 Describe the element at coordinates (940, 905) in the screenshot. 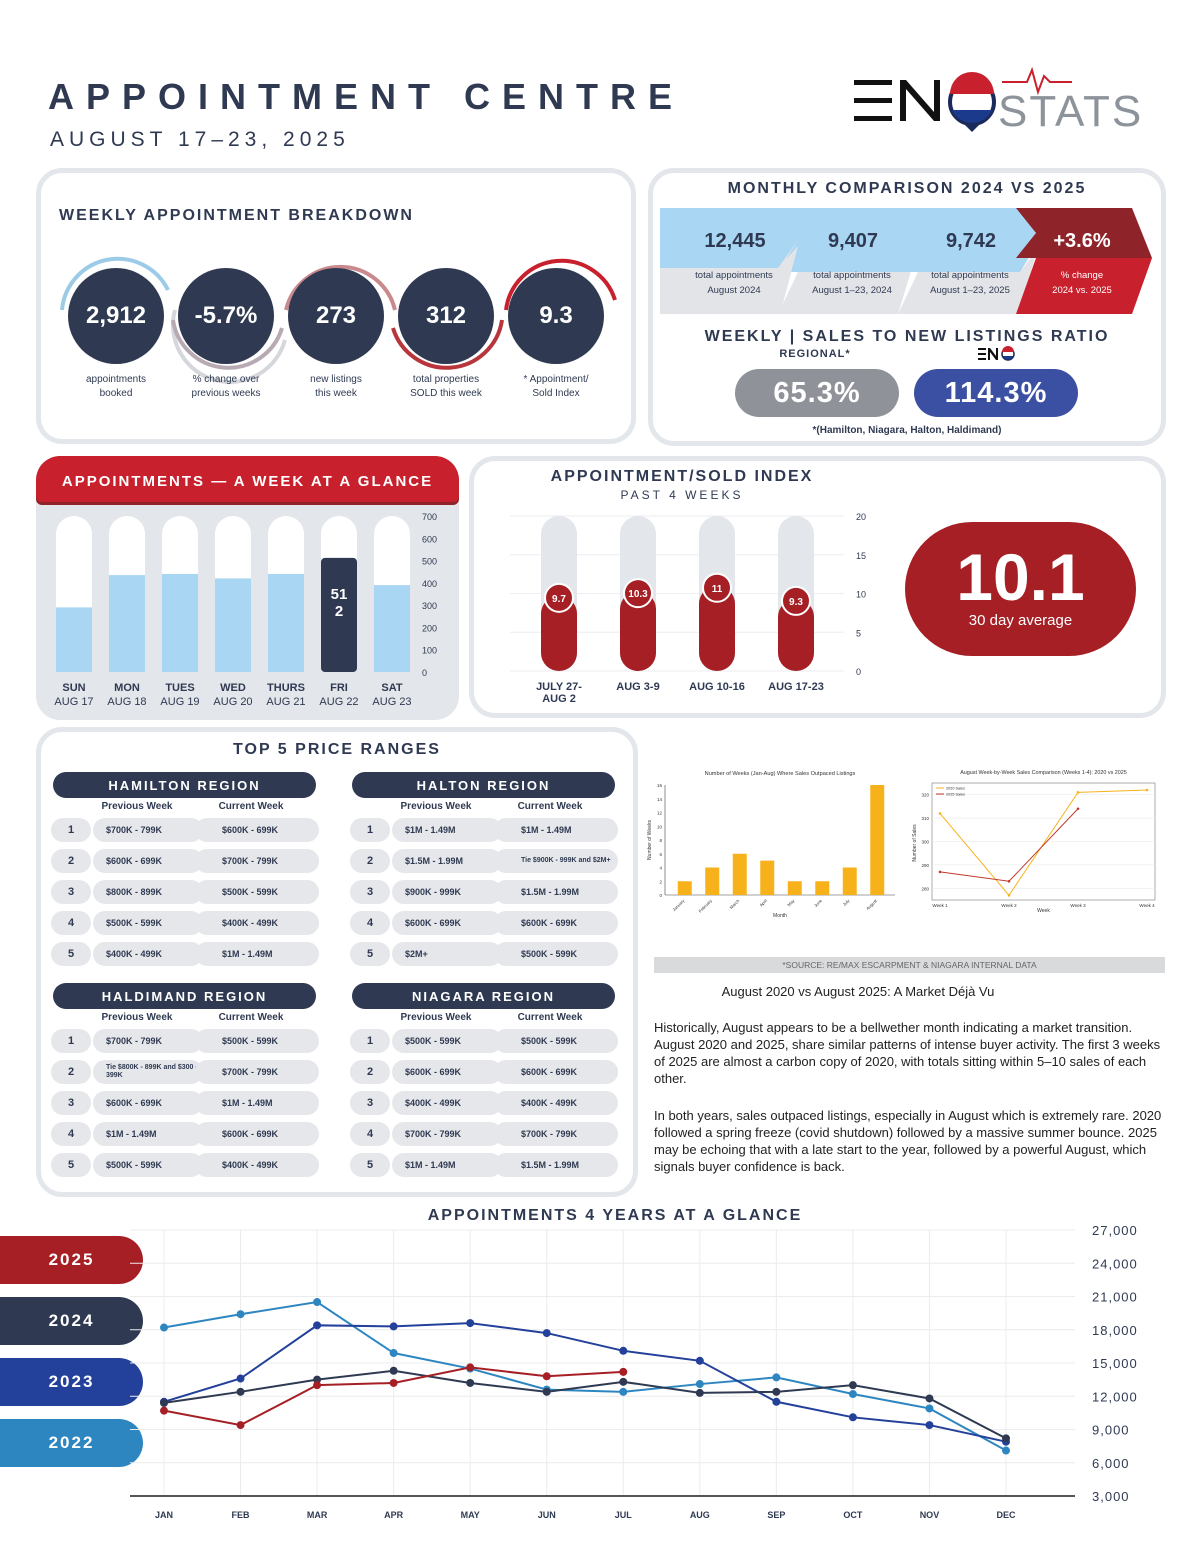

I see `aug-chart-x-tick: Week 1` at that location.